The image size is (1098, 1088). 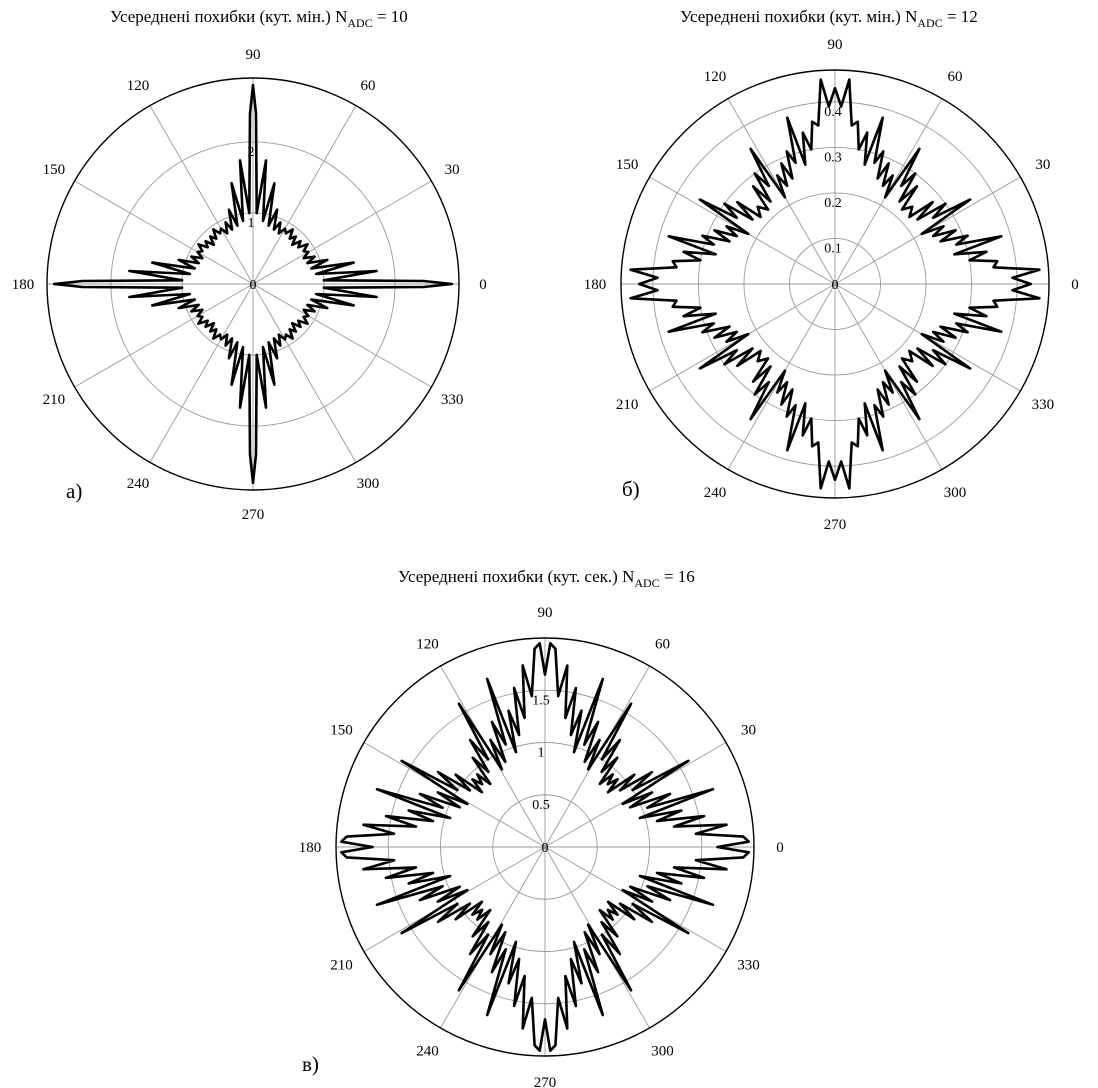 I want to click on radial-tick-label: 0.4, so click(x=833, y=112).